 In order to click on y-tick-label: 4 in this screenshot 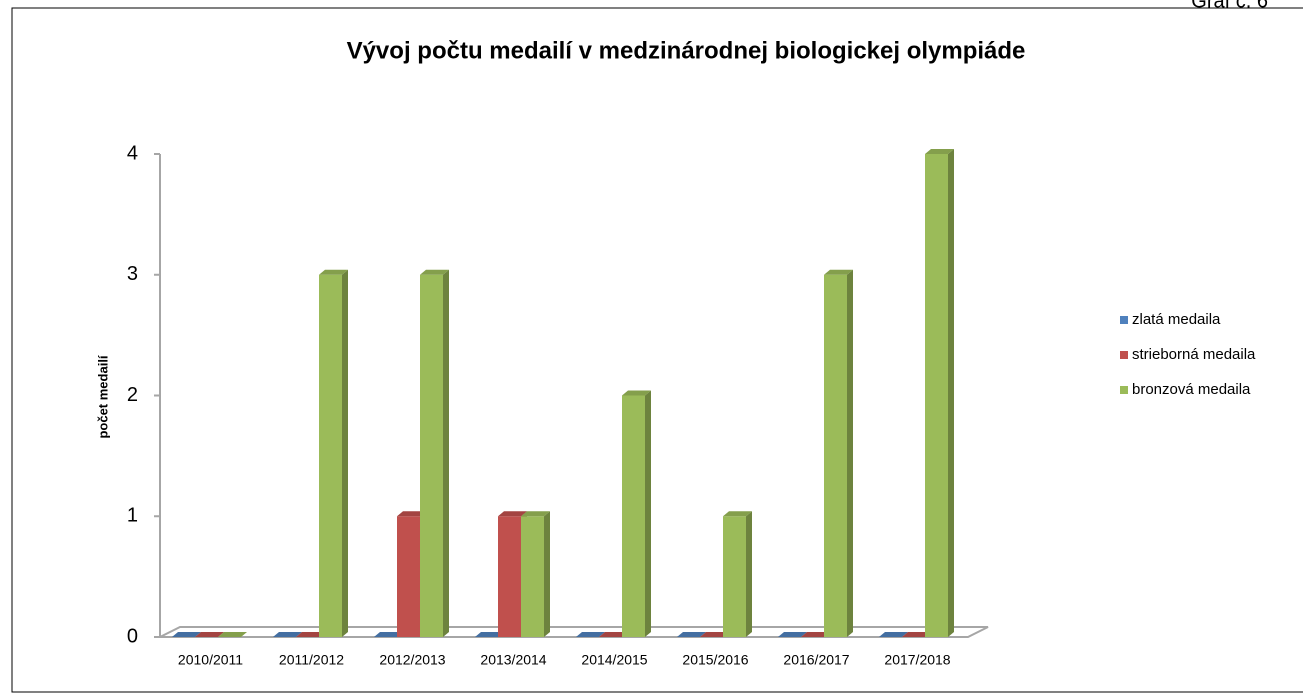, I will do `click(132, 153)`.